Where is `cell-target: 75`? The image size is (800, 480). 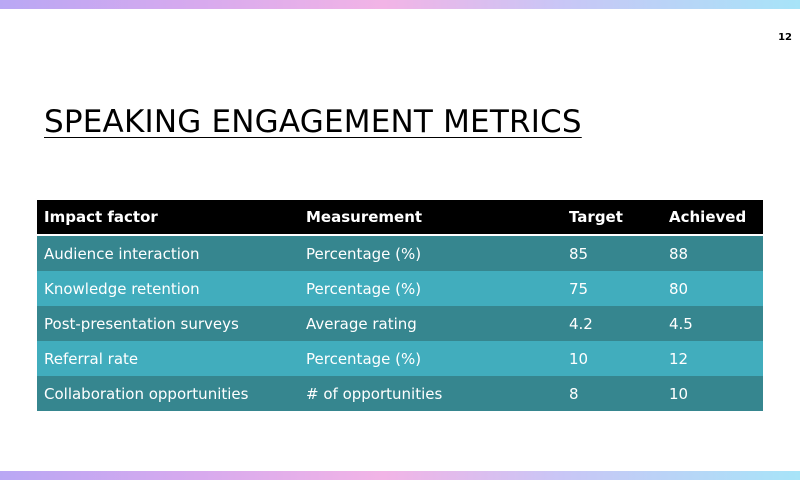
cell-target: 75 is located at coordinates (579, 288).